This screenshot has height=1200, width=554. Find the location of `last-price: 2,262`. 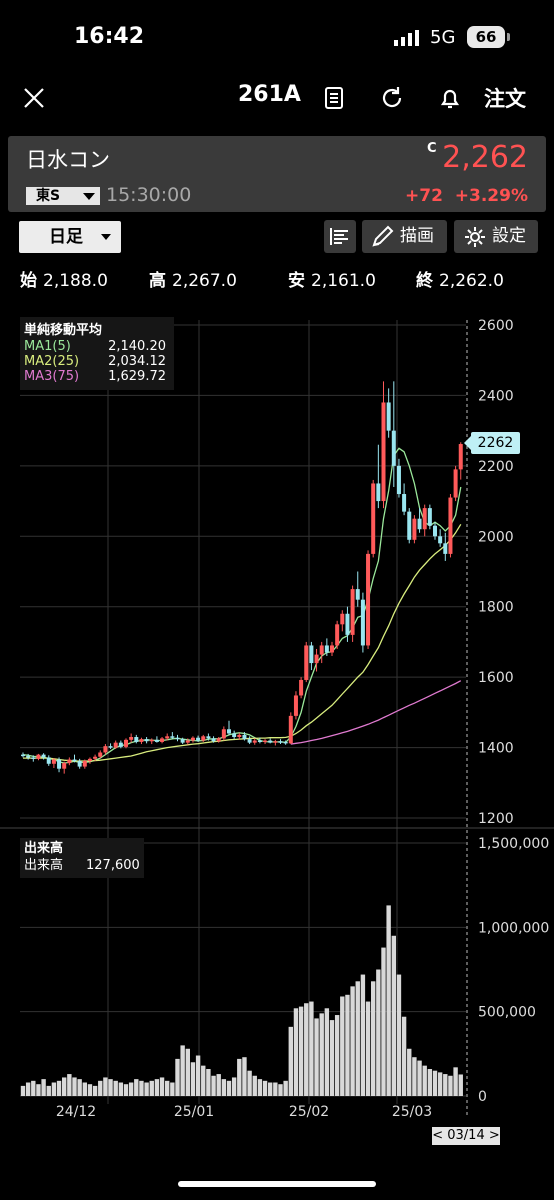

last-price: 2,262 is located at coordinates (485, 157).